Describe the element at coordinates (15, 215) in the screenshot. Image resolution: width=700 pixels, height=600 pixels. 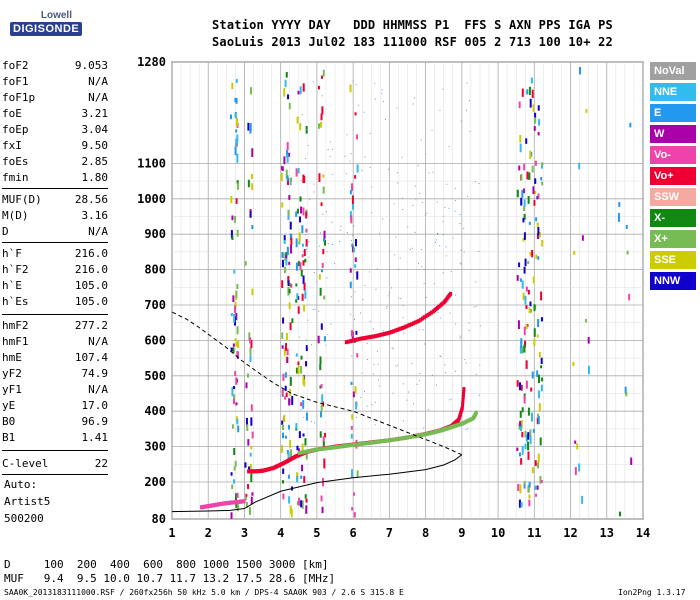
I see `parameter-key: M(D)` at that location.